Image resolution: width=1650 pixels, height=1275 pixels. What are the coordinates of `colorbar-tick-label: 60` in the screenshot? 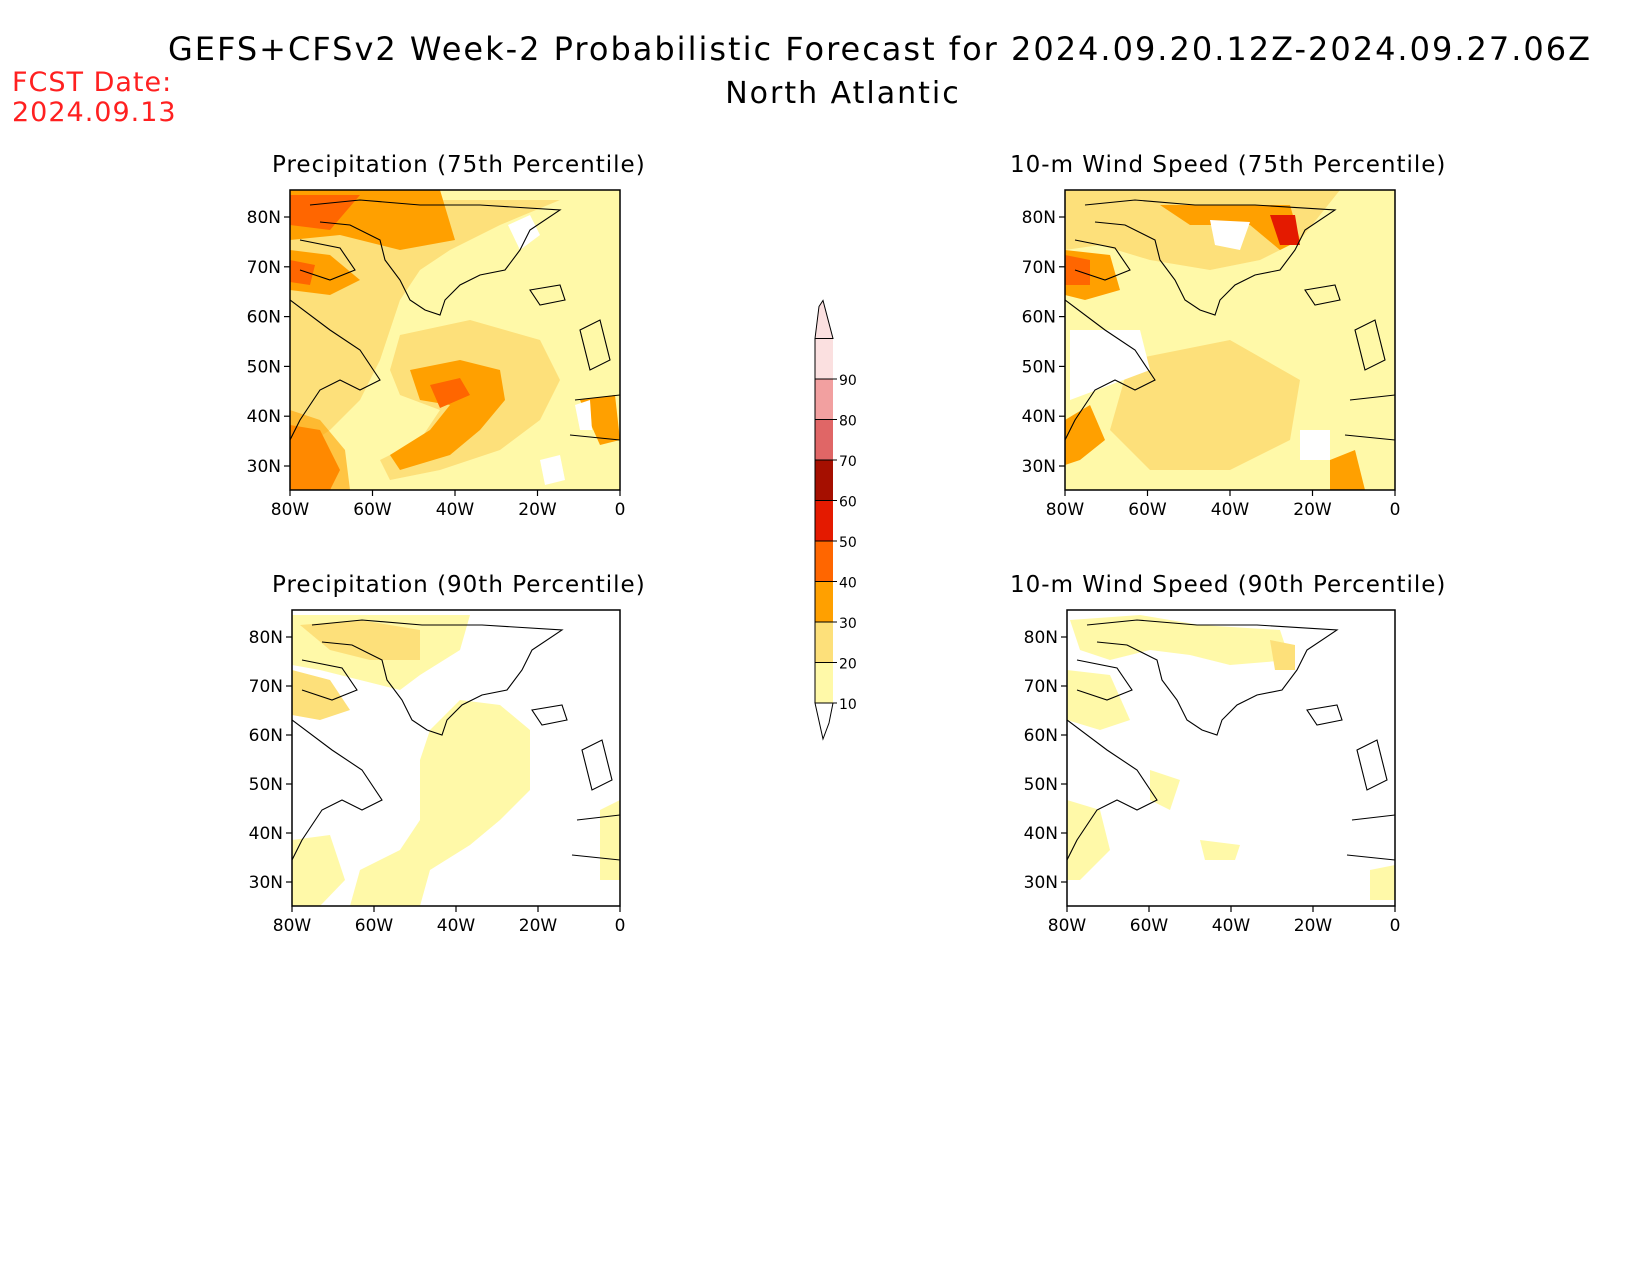 It's located at (848, 503).